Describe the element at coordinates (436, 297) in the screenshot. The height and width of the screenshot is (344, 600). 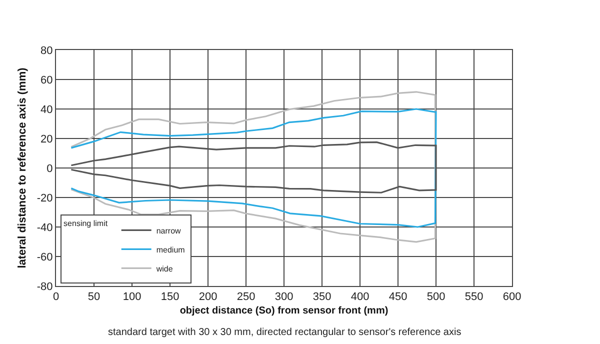
I see `x-tick-label: 500` at that location.